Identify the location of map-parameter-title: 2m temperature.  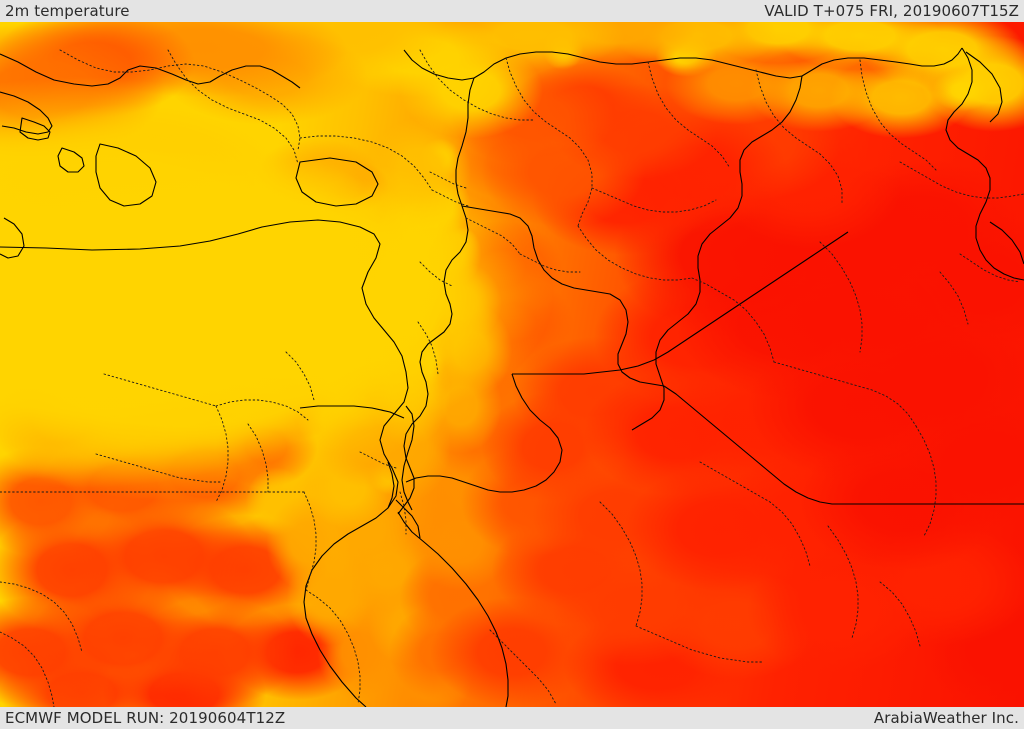
(67, 11).